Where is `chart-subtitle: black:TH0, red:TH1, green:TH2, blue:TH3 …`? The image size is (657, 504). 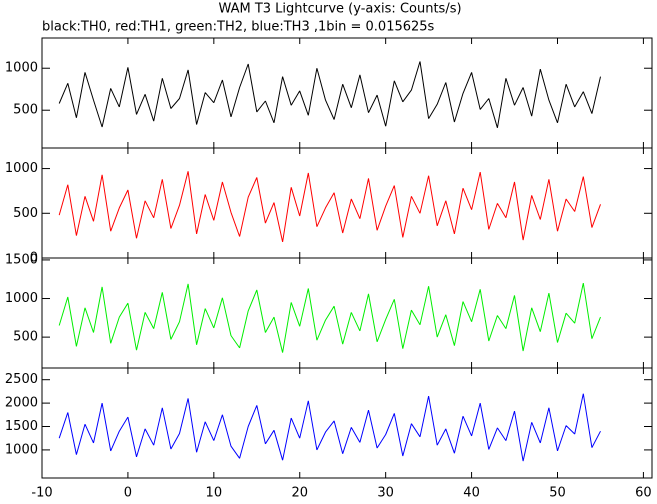 chart-subtitle: black:TH0, red:TH1, green:TH2, blue:TH3 … is located at coordinates (238, 27).